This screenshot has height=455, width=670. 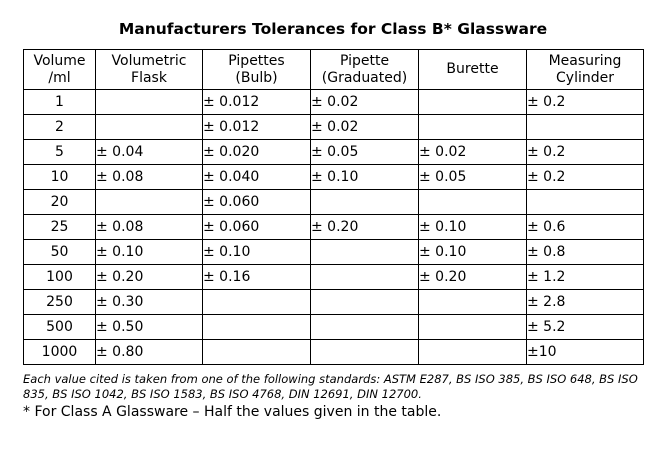 What do you see at coordinates (256, 77) in the screenshot?
I see `column-header-line: (Bulb)` at bounding box center [256, 77].